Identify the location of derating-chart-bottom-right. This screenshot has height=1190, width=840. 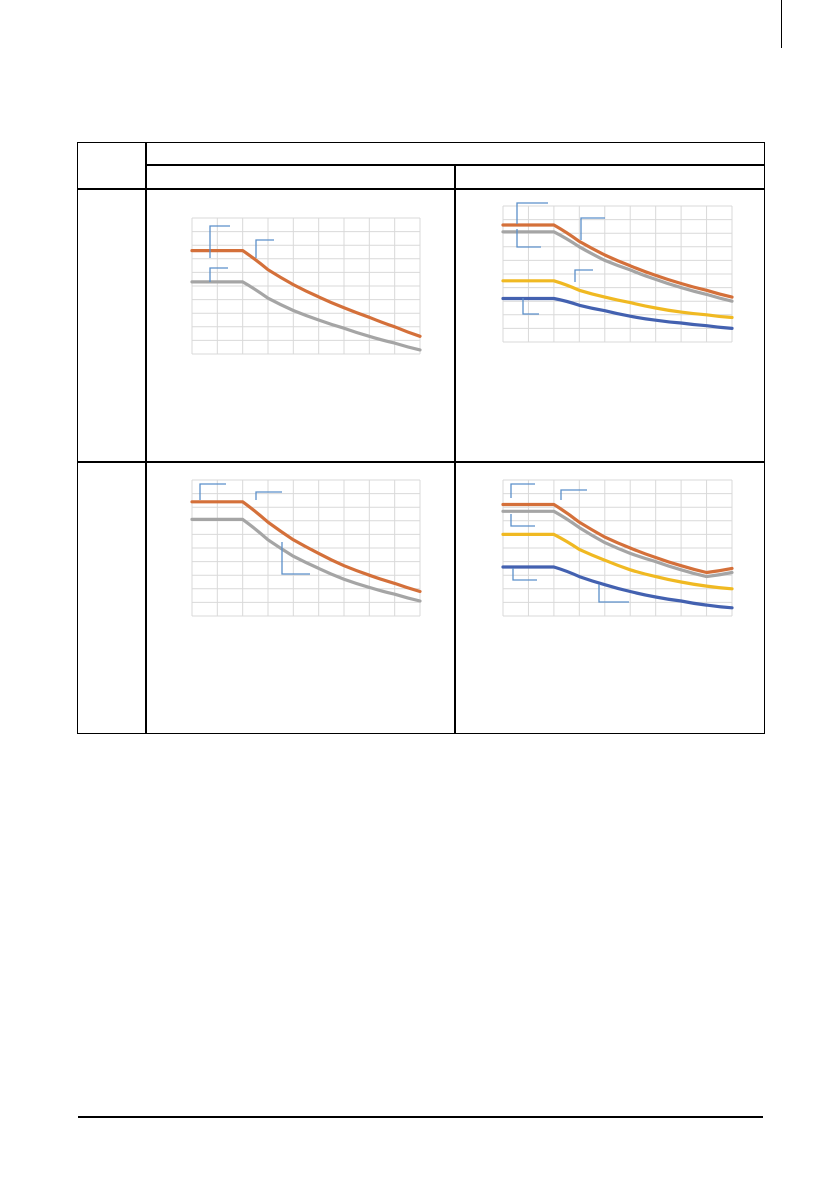
(617, 548).